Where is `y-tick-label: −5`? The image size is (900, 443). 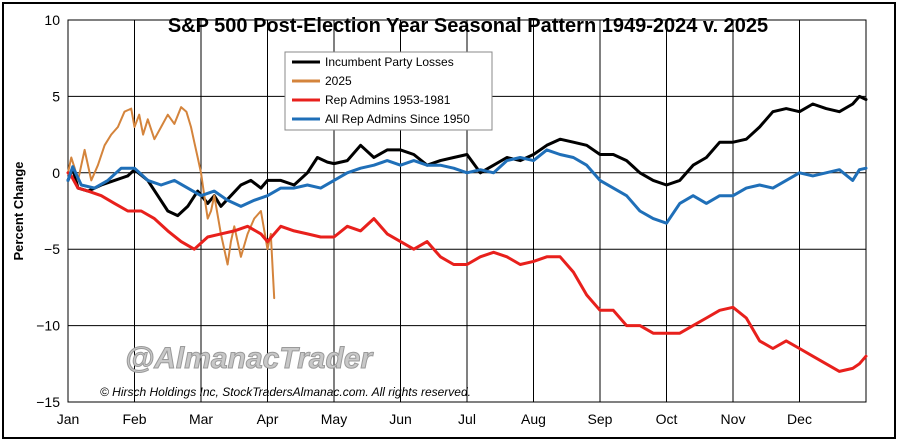
y-tick-label: −5 is located at coordinates (52, 249).